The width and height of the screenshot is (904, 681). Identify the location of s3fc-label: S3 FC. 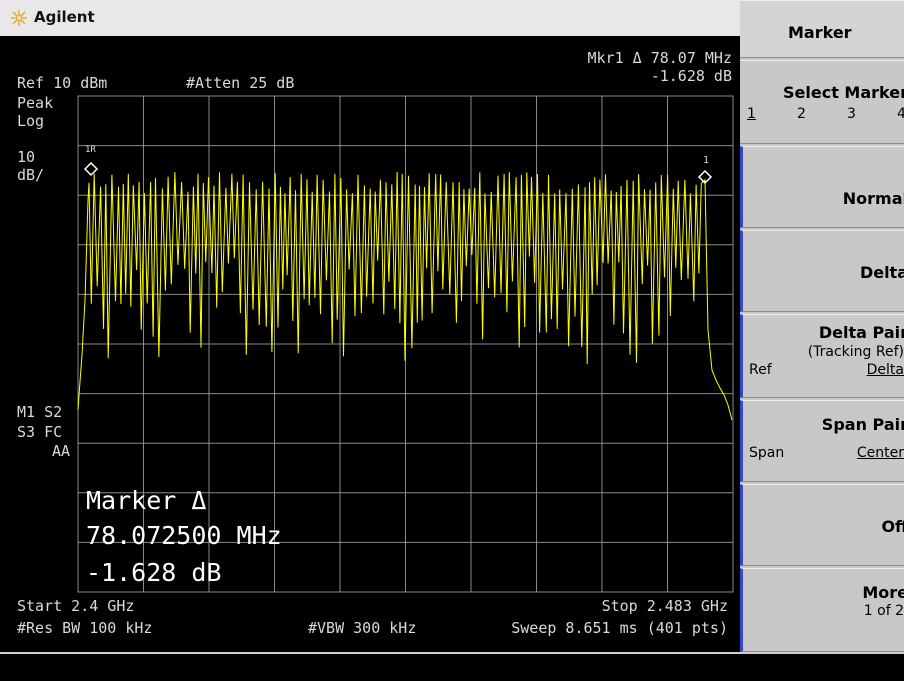
(40, 432).